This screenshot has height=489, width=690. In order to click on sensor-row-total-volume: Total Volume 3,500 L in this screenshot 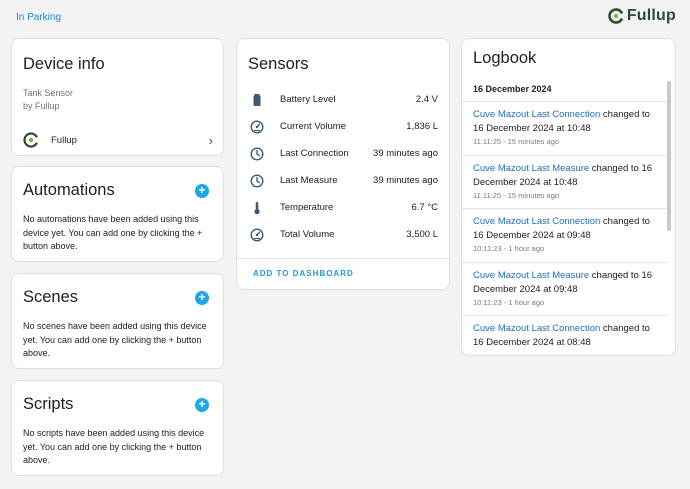, I will do `click(343, 234)`.